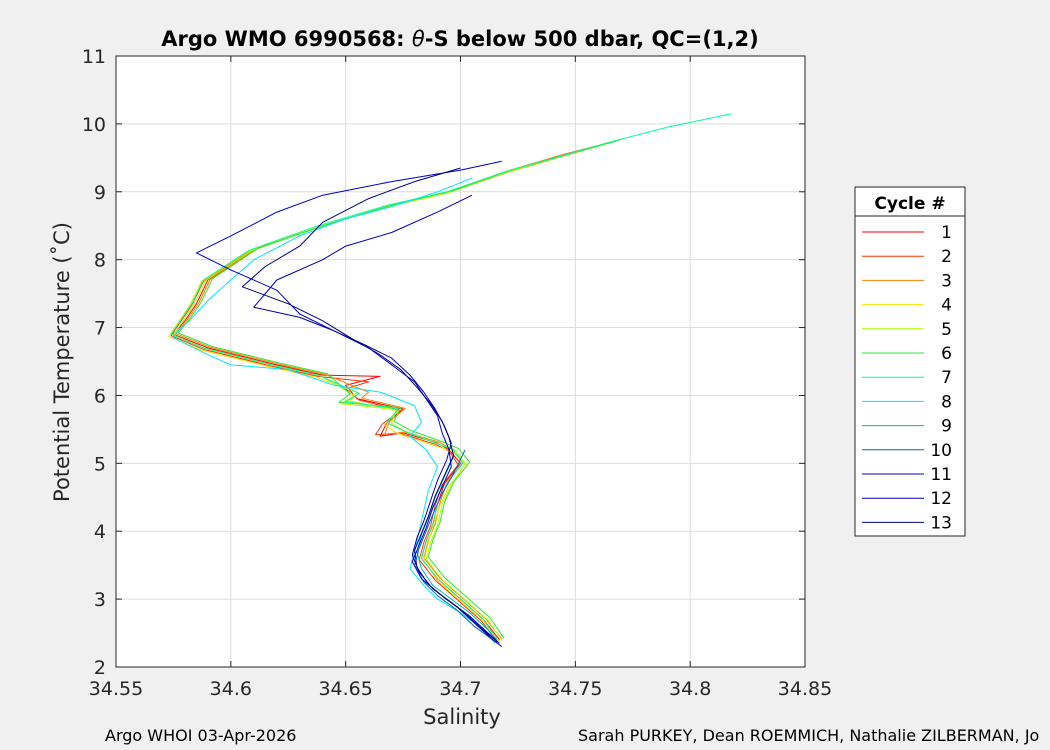 Image resolution: width=1050 pixels, height=750 pixels. I want to click on x-tick-label: 34.55, so click(116, 689).